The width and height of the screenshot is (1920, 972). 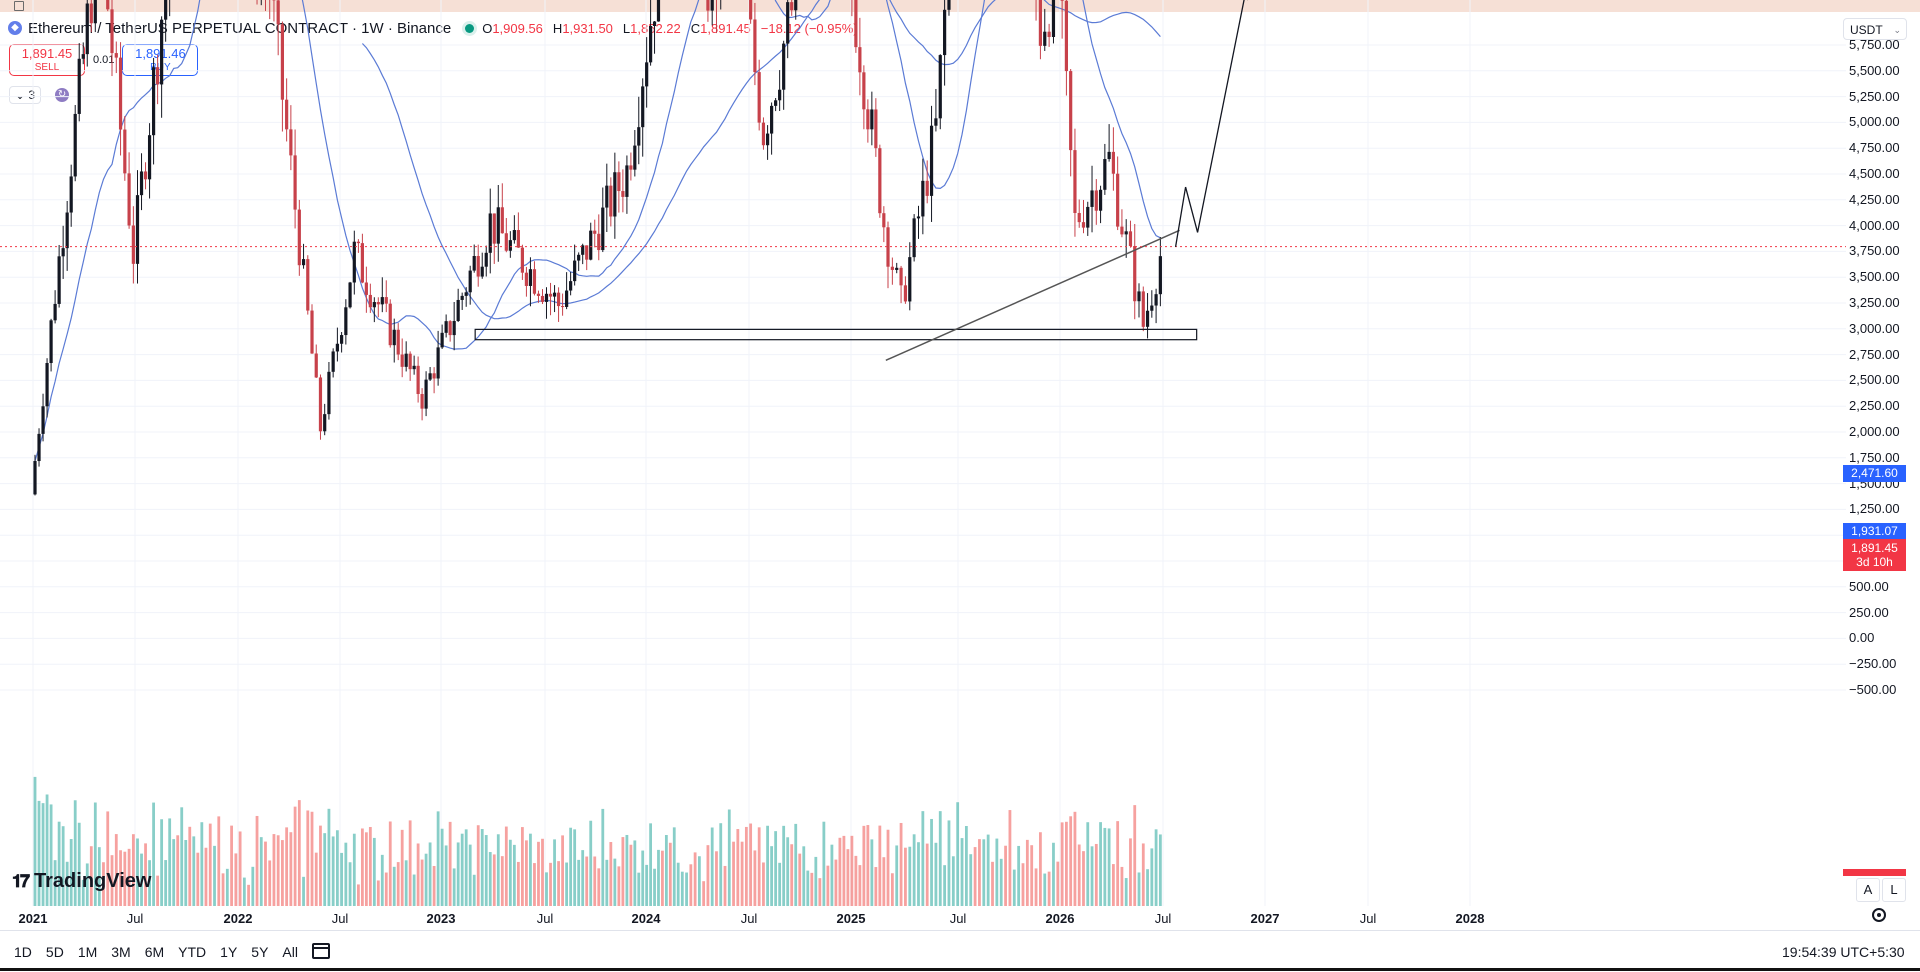 I want to click on price-axis-label: 1,250.00, so click(x=1874, y=508).